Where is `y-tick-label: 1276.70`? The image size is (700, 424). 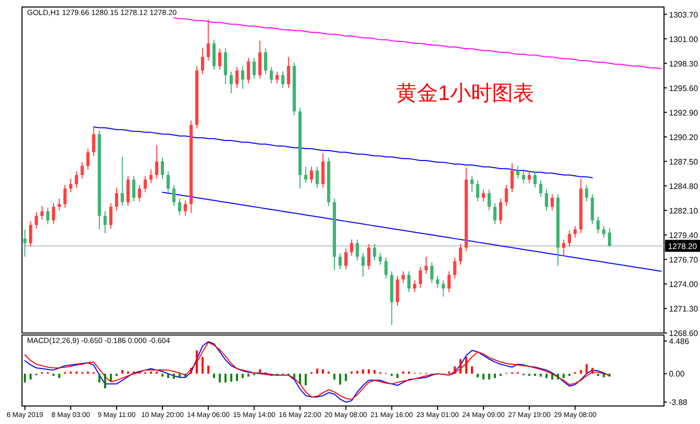 y-tick-label: 1276.70 is located at coordinates (683, 259).